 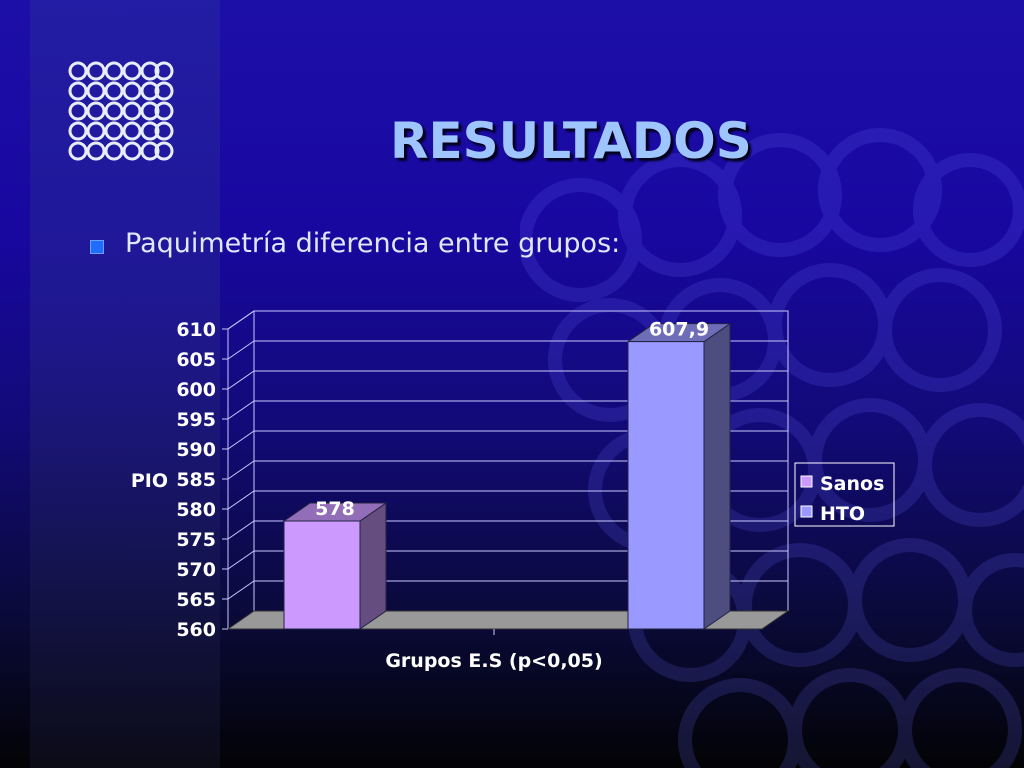 What do you see at coordinates (196, 420) in the screenshot?
I see `y-tick-label: 595` at bounding box center [196, 420].